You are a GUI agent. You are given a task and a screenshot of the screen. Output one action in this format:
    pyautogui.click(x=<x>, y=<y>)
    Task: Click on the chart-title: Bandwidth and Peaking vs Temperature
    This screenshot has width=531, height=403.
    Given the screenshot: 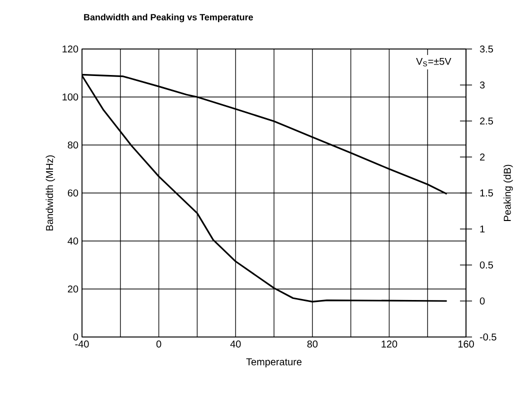 What is the action you would take?
    pyautogui.click(x=168, y=18)
    